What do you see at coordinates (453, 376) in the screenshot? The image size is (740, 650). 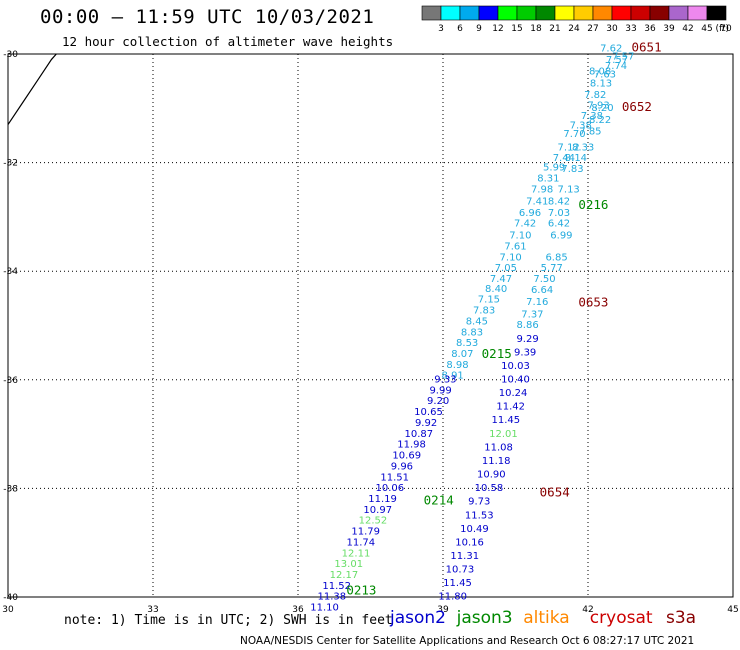 I see `wave-height-value: 8.91` at bounding box center [453, 376].